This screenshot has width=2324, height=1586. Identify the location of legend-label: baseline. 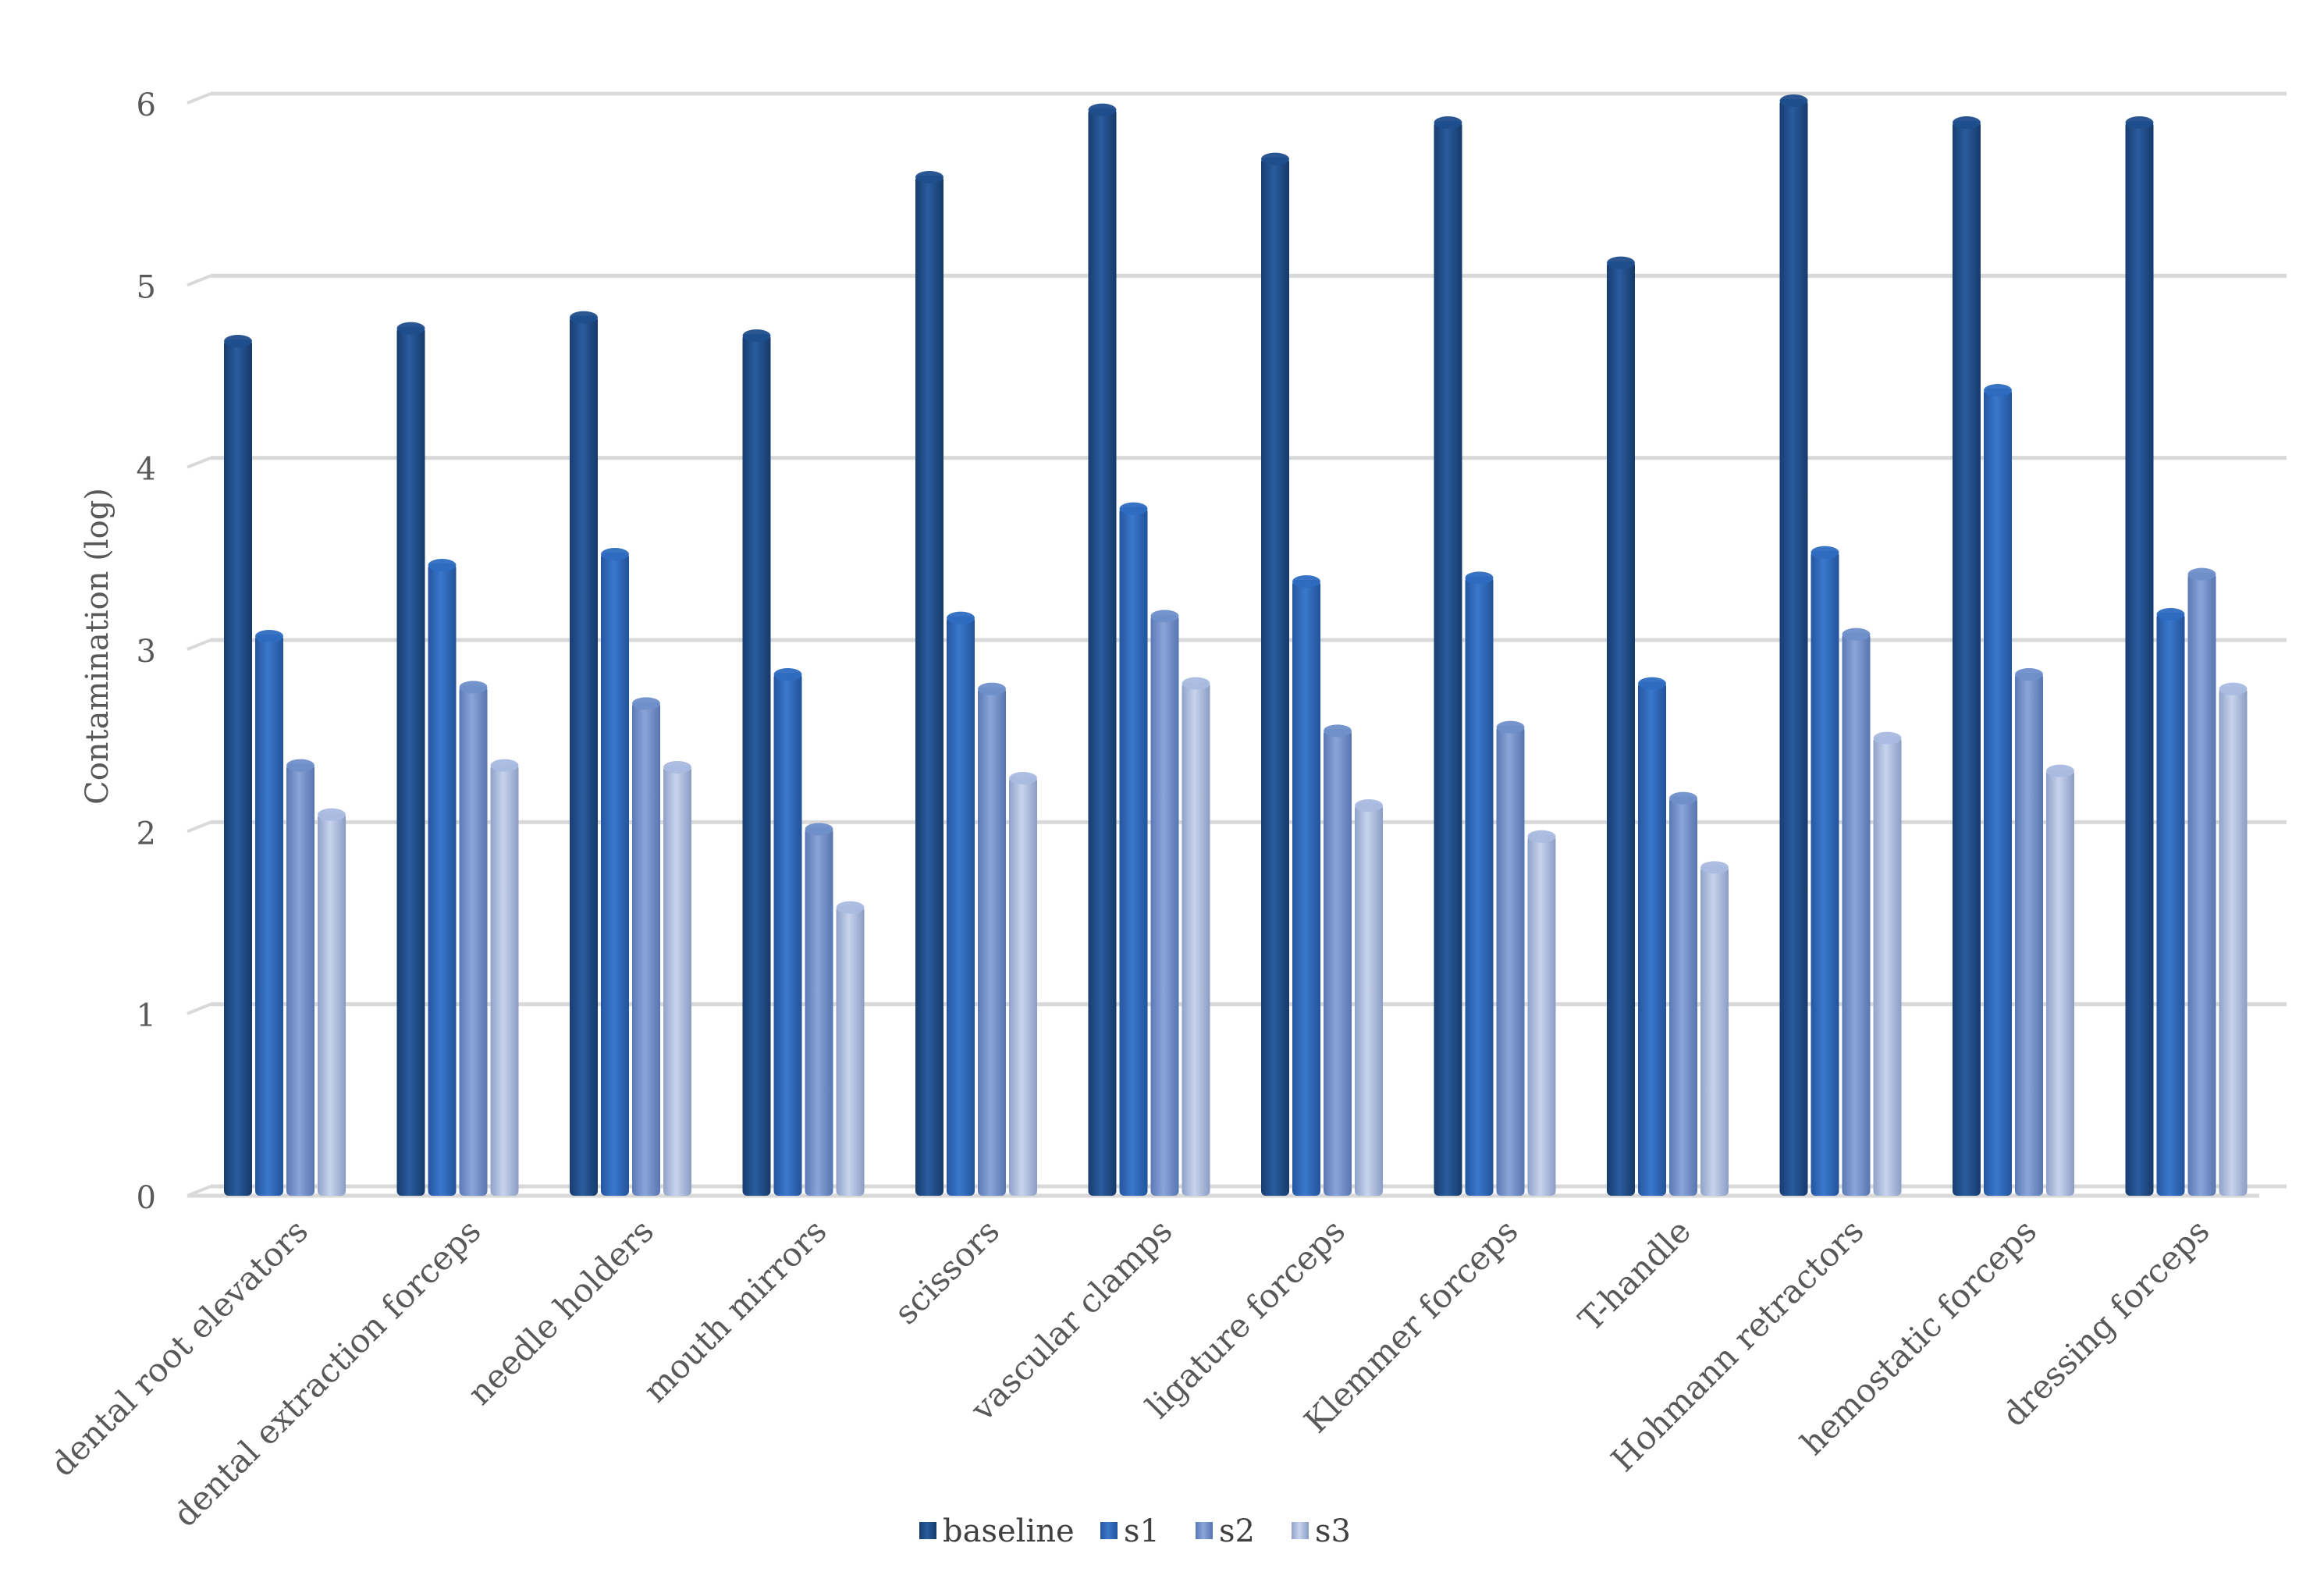
(1009, 1531).